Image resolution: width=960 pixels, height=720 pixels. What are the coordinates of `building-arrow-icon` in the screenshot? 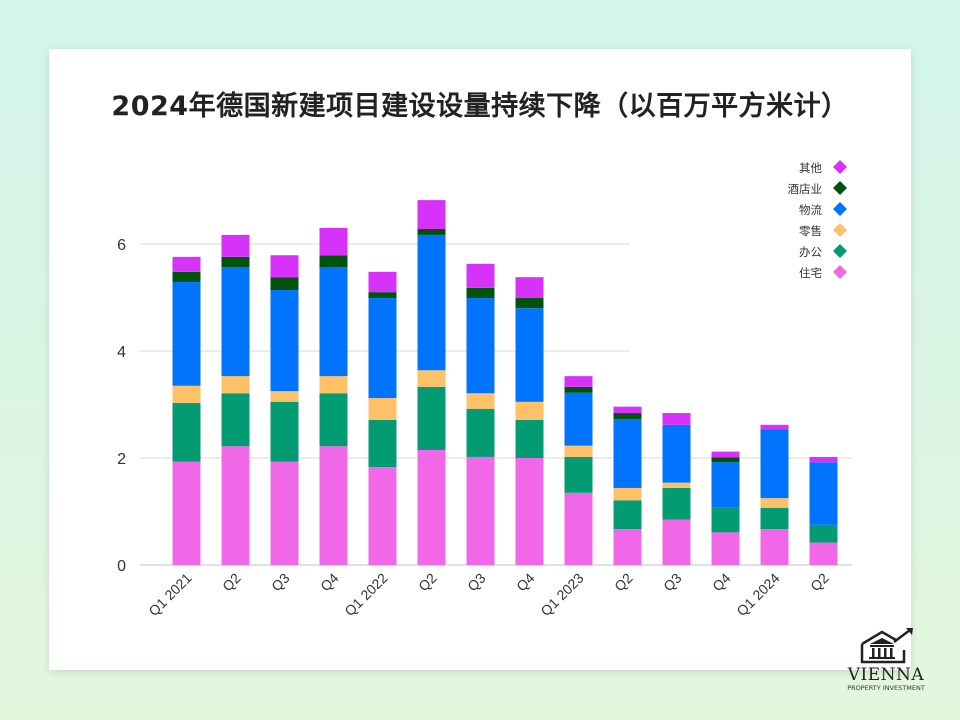 It's located at (886, 646).